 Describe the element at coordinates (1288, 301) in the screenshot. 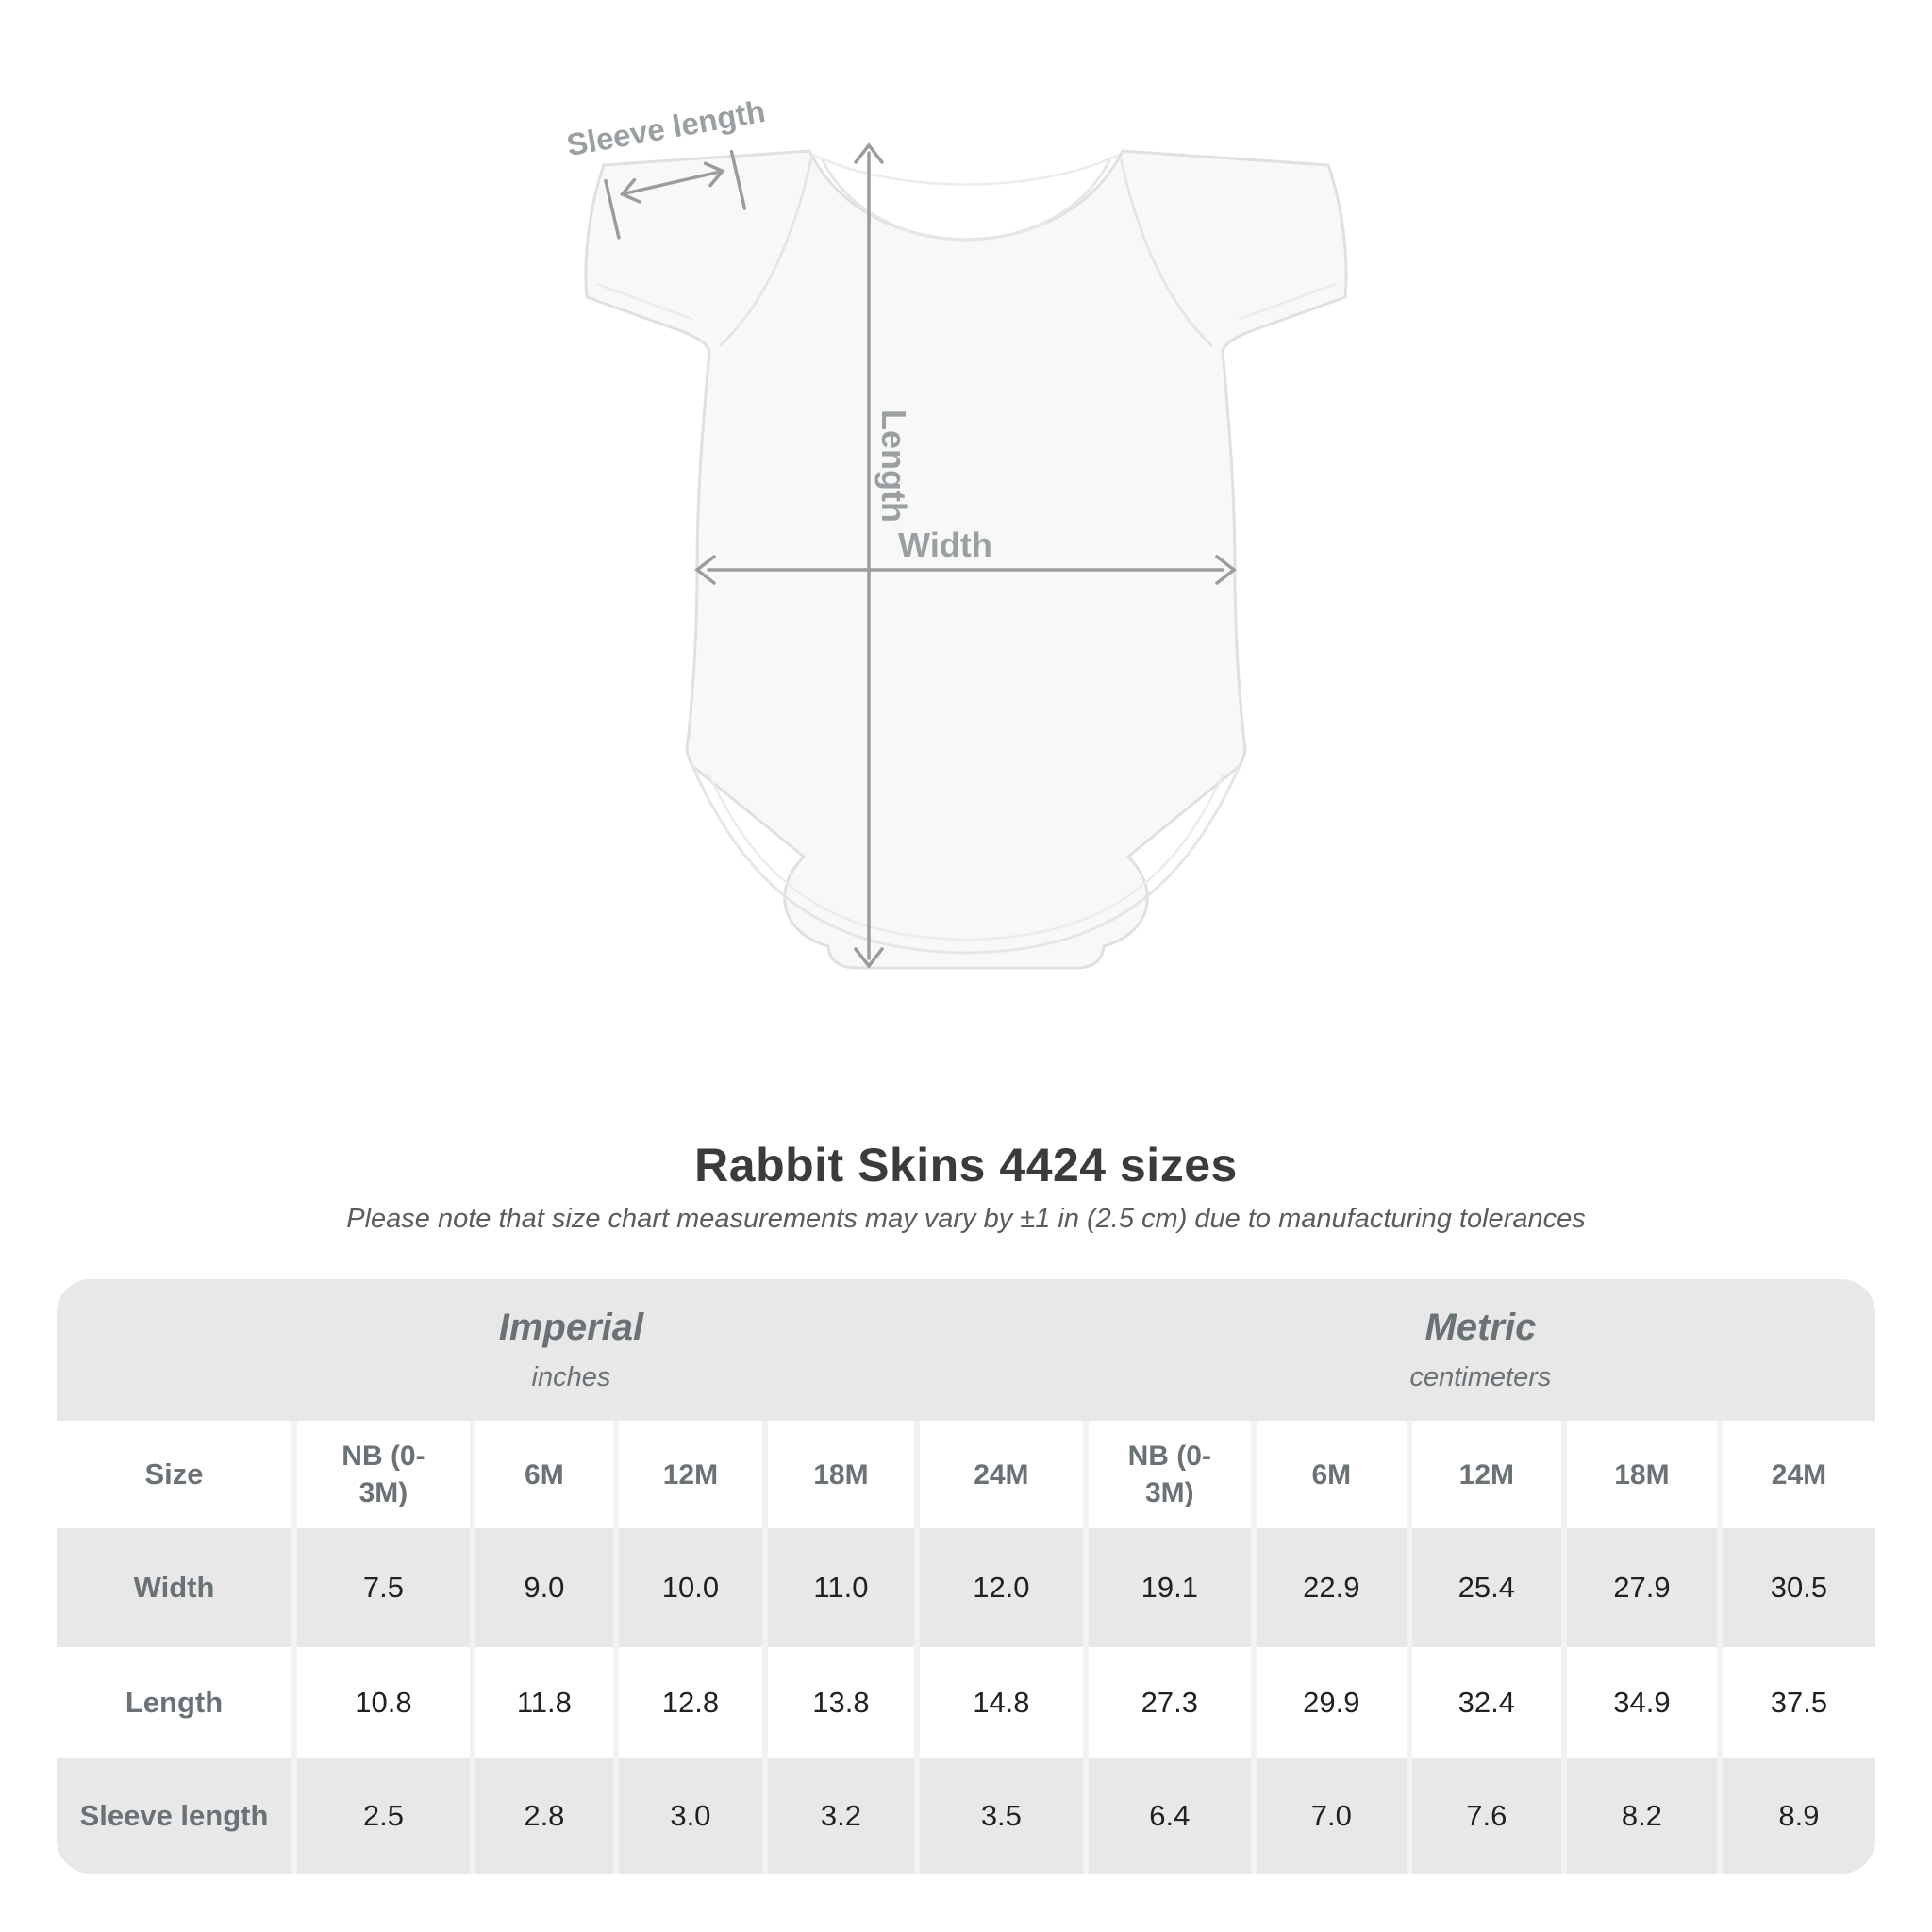

I see `right-cuff-hem` at that location.